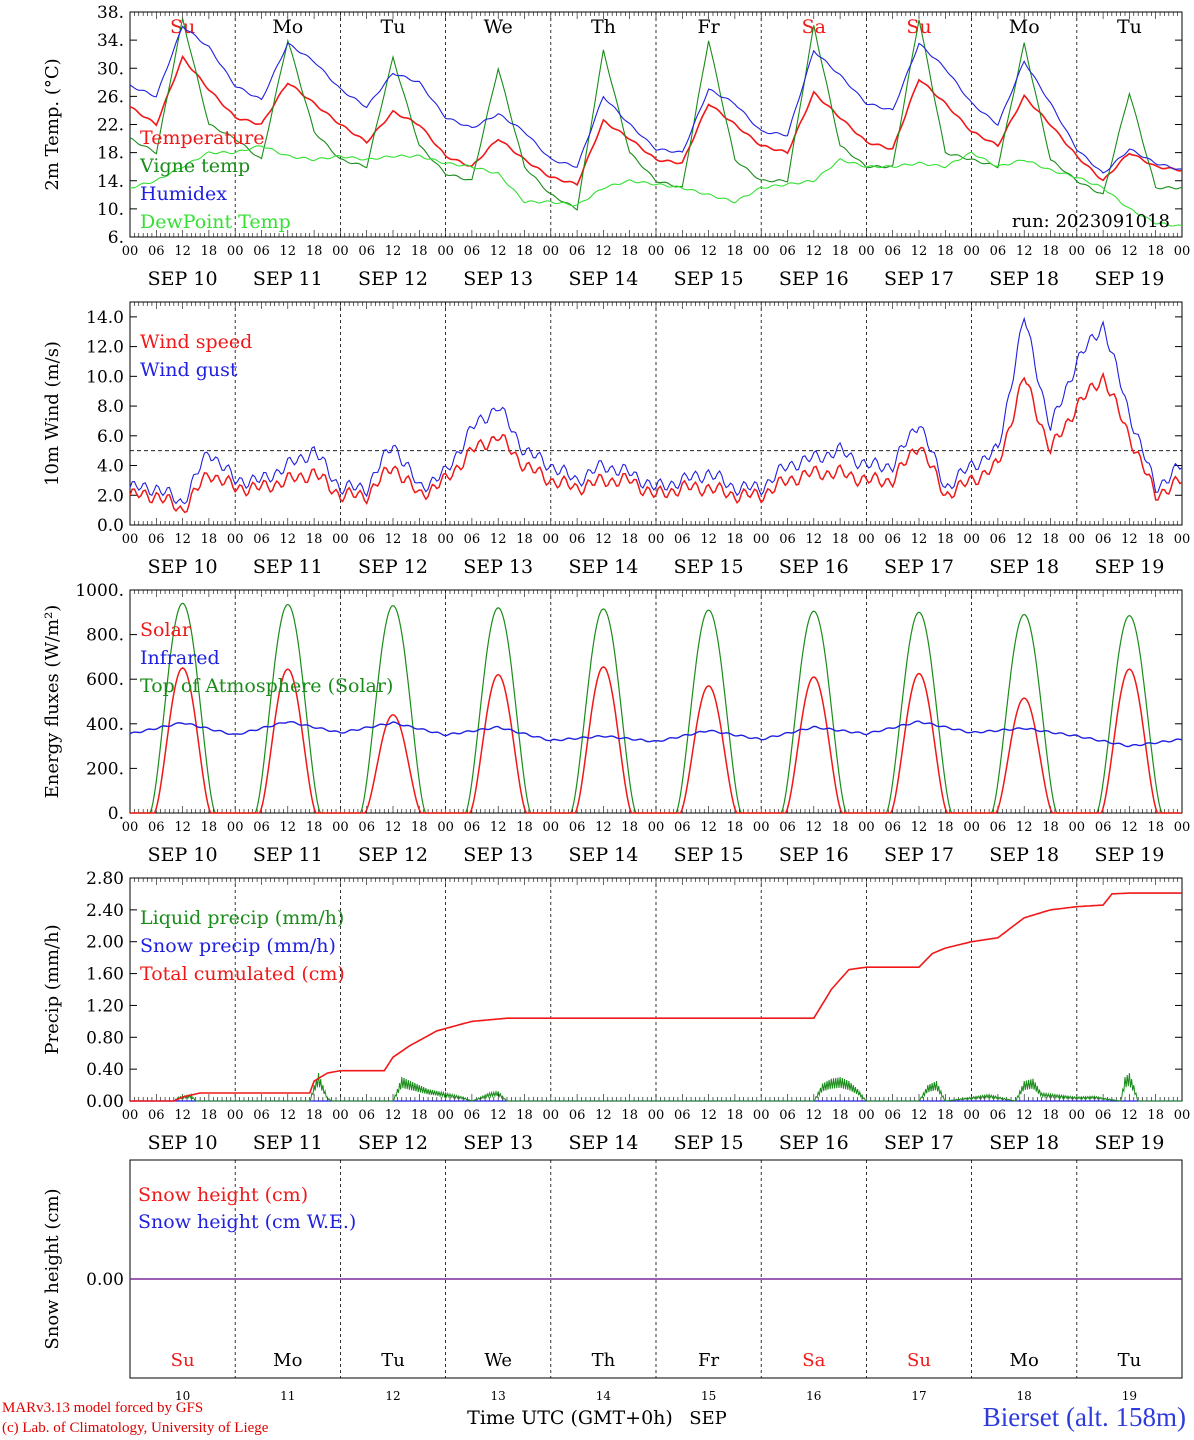 This screenshot has height=1440, width=1194. What do you see at coordinates (918, 1396) in the screenshot?
I see `day-number: 17` at bounding box center [918, 1396].